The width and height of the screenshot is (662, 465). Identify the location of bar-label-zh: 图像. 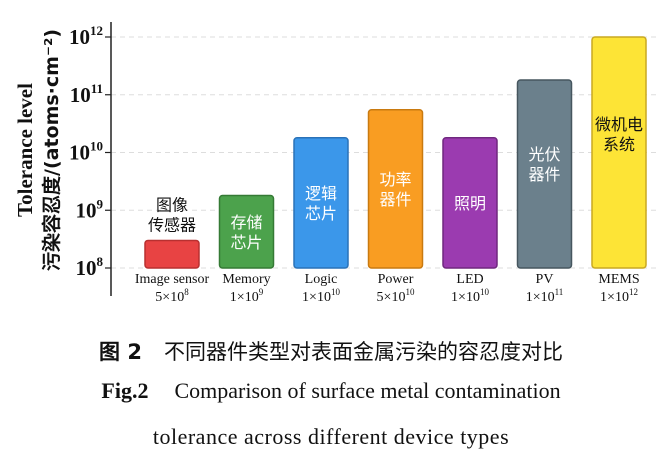
(172, 204).